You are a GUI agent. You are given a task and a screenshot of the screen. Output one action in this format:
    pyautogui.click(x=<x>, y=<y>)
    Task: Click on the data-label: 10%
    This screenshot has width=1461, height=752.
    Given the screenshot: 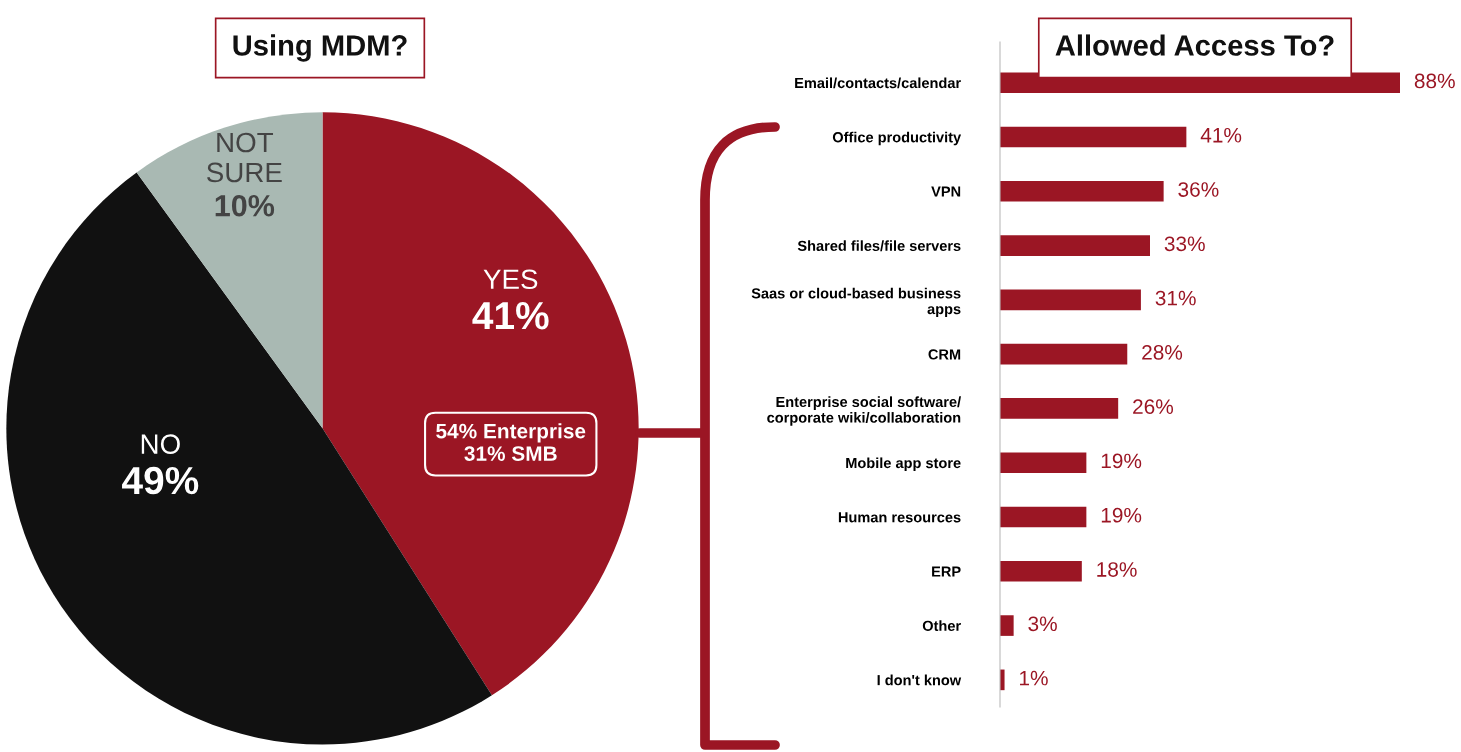 What is the action you would take?
    pyautogui.click(x=245, y=205)
    